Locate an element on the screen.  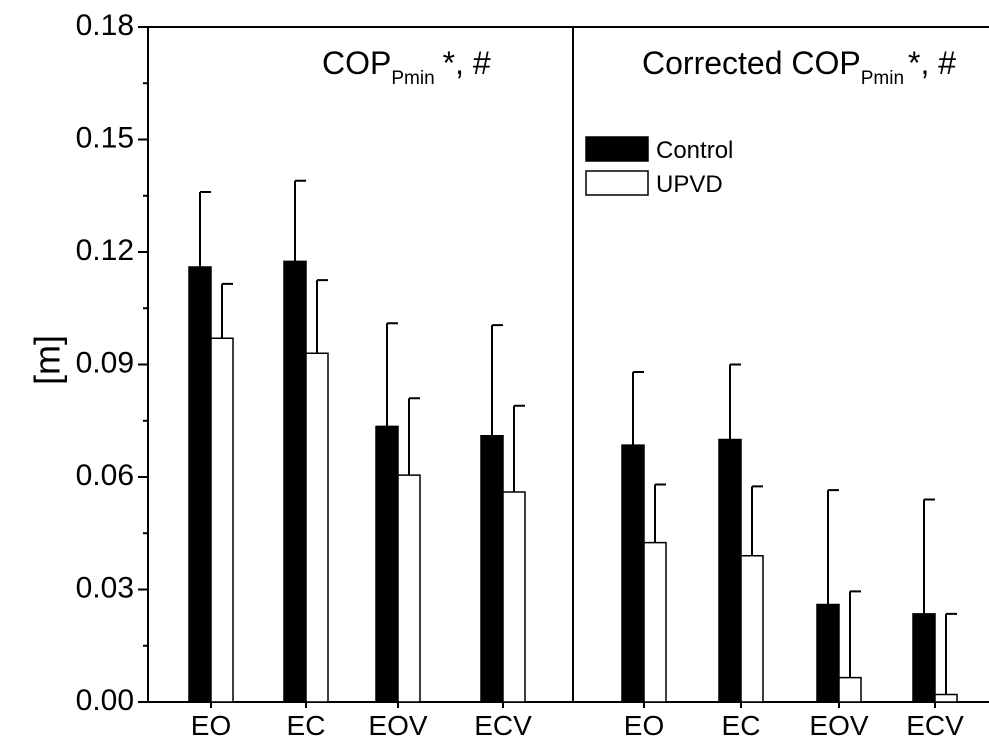
panel-1-title-marks: *, # is located at coordinates (467, 63).